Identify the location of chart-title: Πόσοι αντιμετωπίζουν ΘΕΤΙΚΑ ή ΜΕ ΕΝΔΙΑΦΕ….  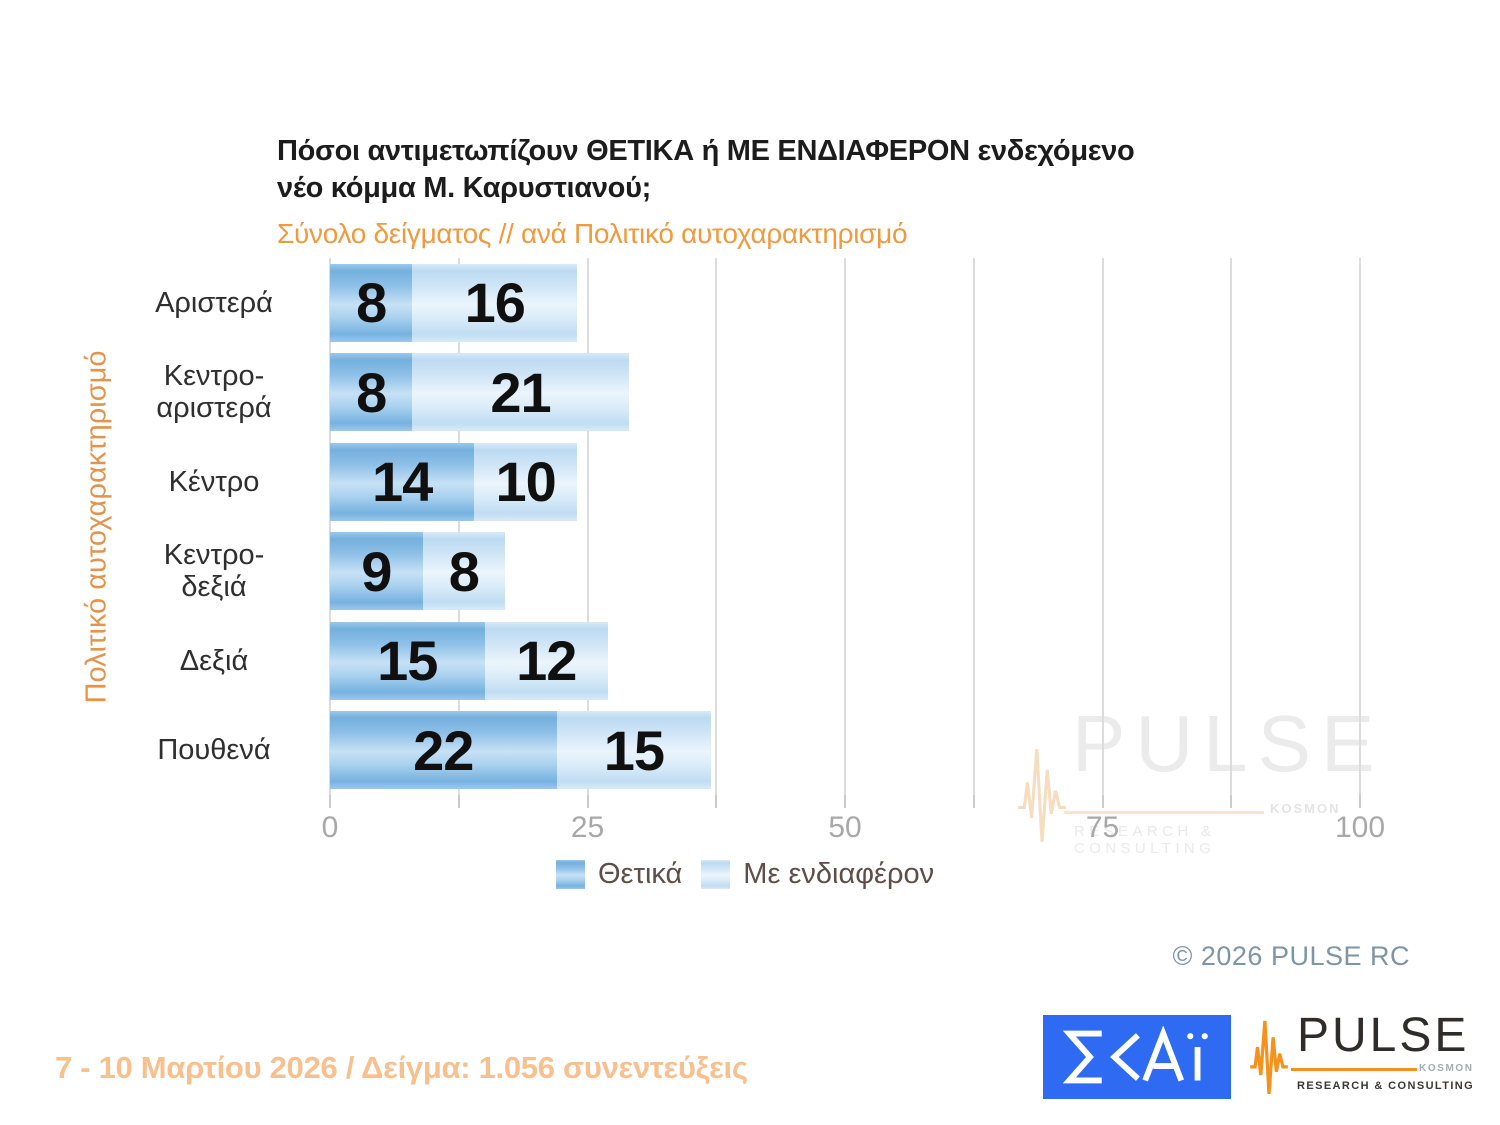
(706, 170).